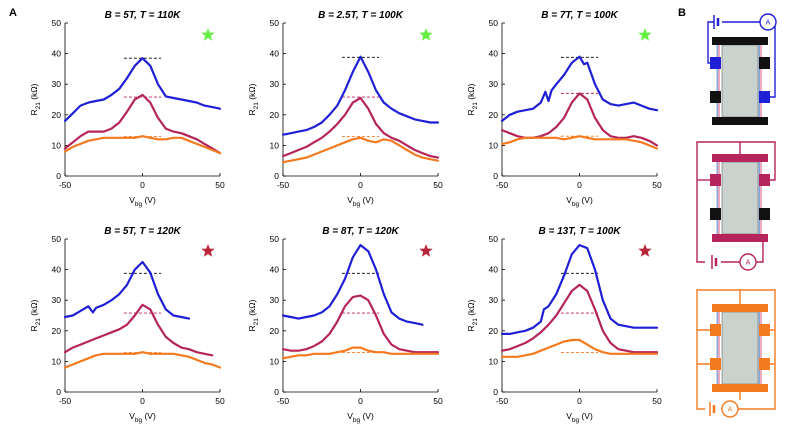  I want to click on panel-a-label: A, so click(13, 13).